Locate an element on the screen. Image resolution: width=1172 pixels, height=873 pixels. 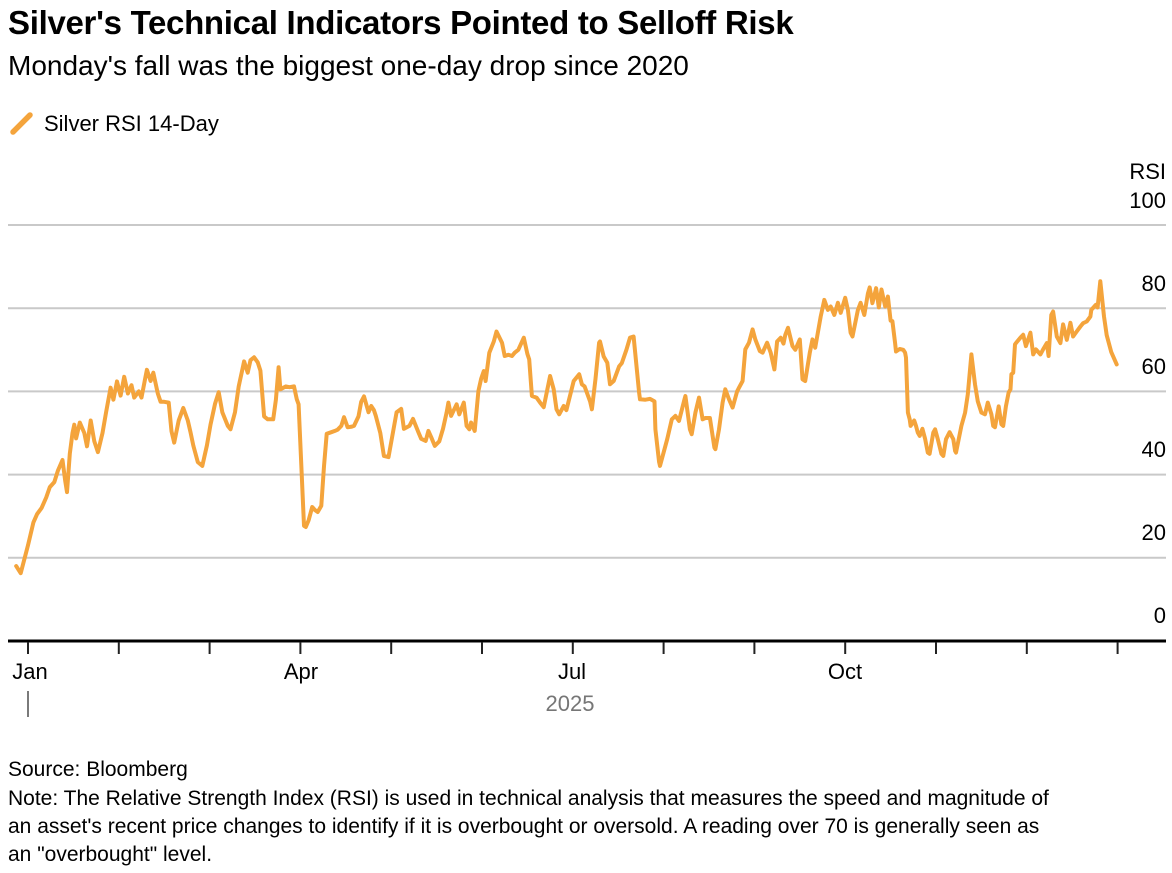
y-tick-label-100: 100 is located at coordinates (1147, 200).